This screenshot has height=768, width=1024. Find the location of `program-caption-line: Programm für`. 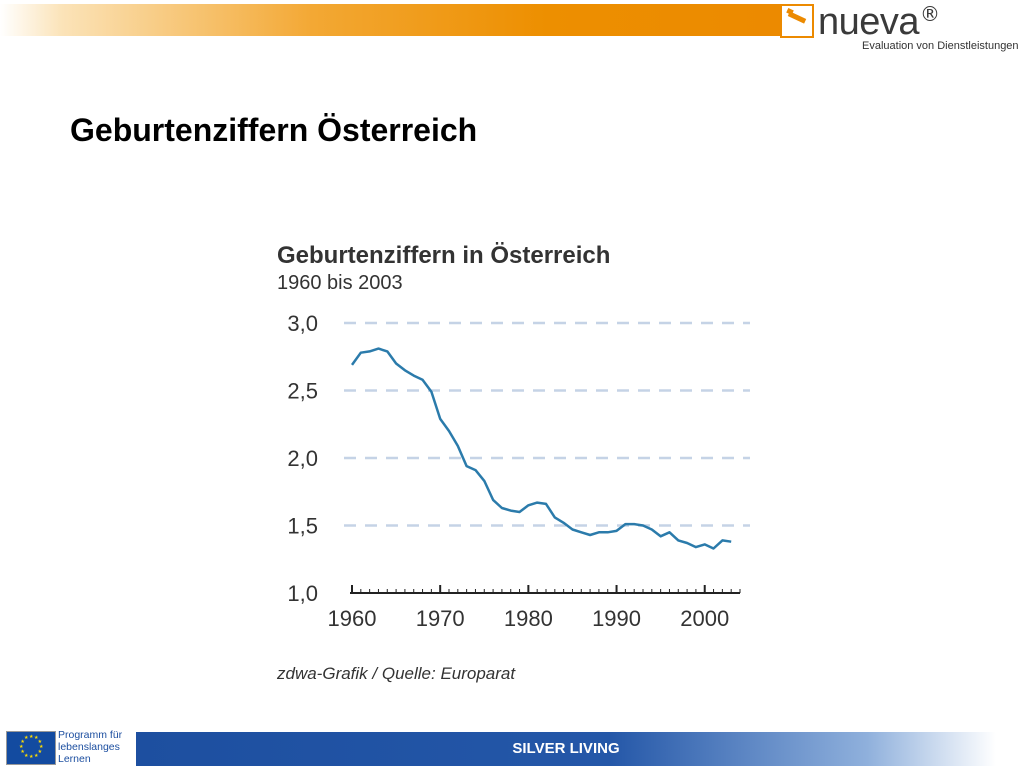

program-caption-line: Programm für is located at coordinates (90, 735).